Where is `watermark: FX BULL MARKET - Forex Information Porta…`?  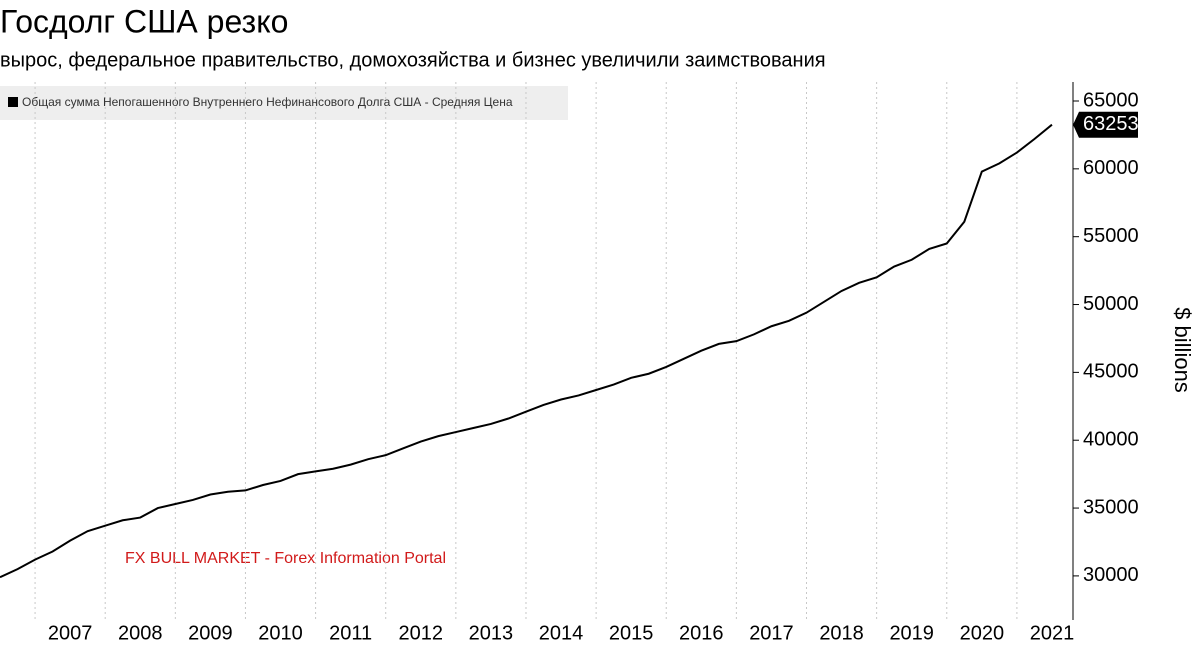 watermark: FX BULL MARKET - Forex Information Porta… is located at coordinates (285, 558).